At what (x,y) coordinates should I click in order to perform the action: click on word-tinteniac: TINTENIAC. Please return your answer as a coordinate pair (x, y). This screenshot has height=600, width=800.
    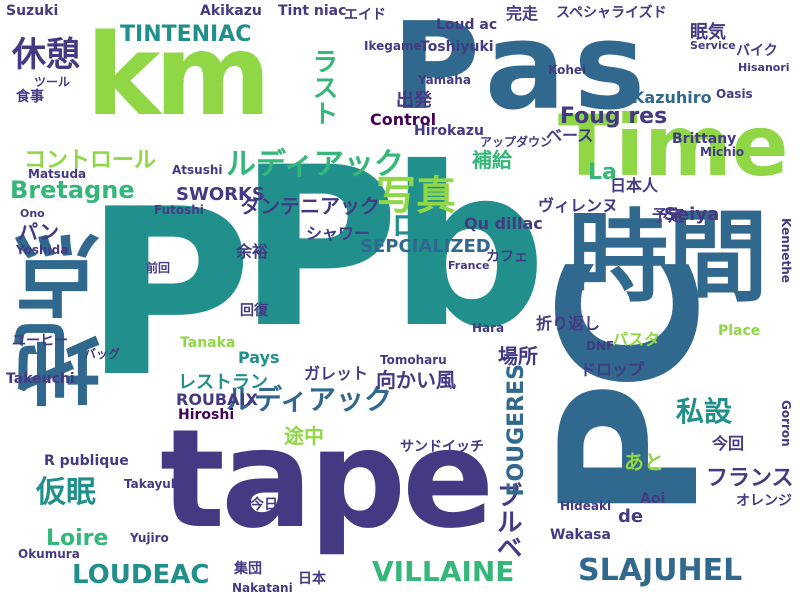
    Looking at the image, I should click on (186, 34).